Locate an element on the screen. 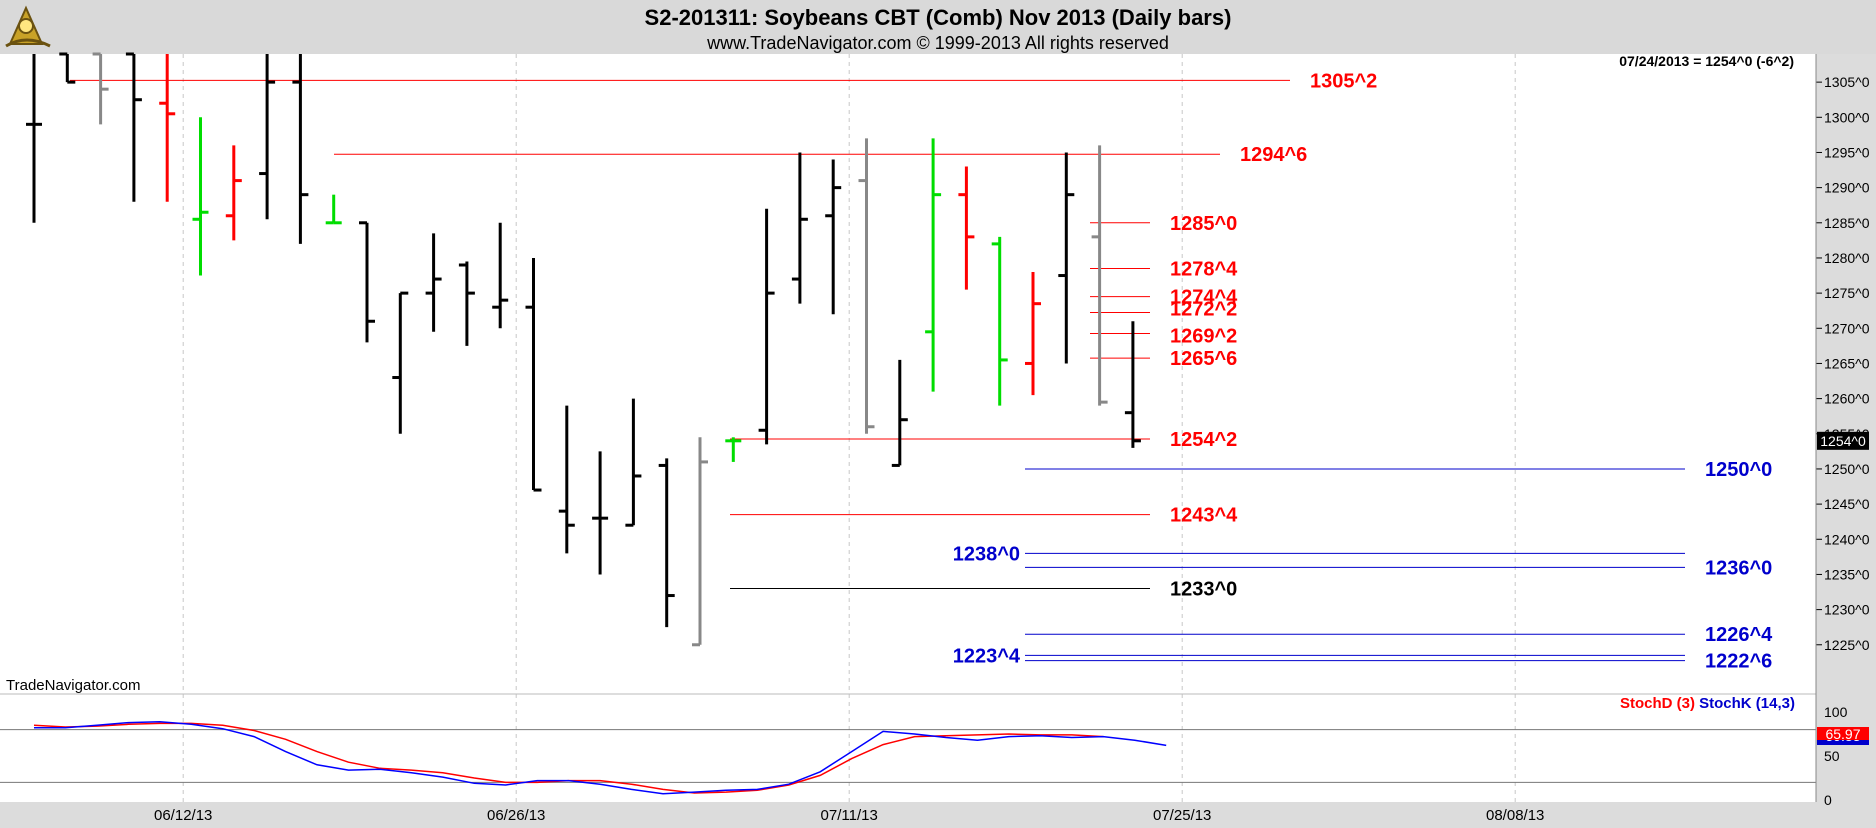 The width and height of the screenshot is (1876, 828). price-tick-label: 1280^0 is located at coordinates (1847, 258).